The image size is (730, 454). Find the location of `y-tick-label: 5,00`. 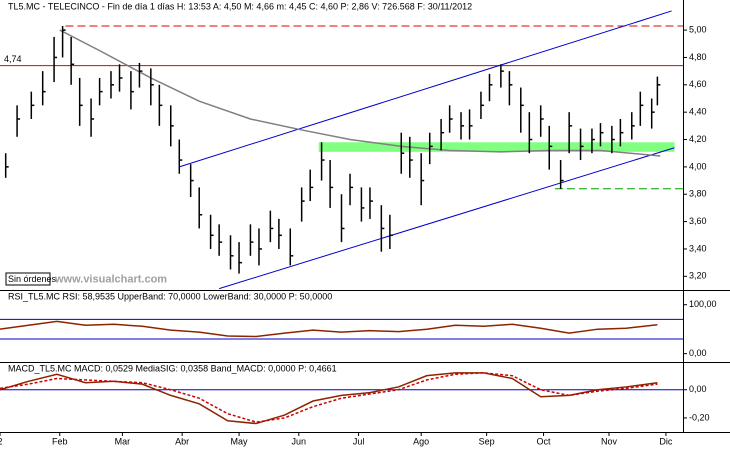

y-tick-label: 5,00 is located at coordinates (698, 29).